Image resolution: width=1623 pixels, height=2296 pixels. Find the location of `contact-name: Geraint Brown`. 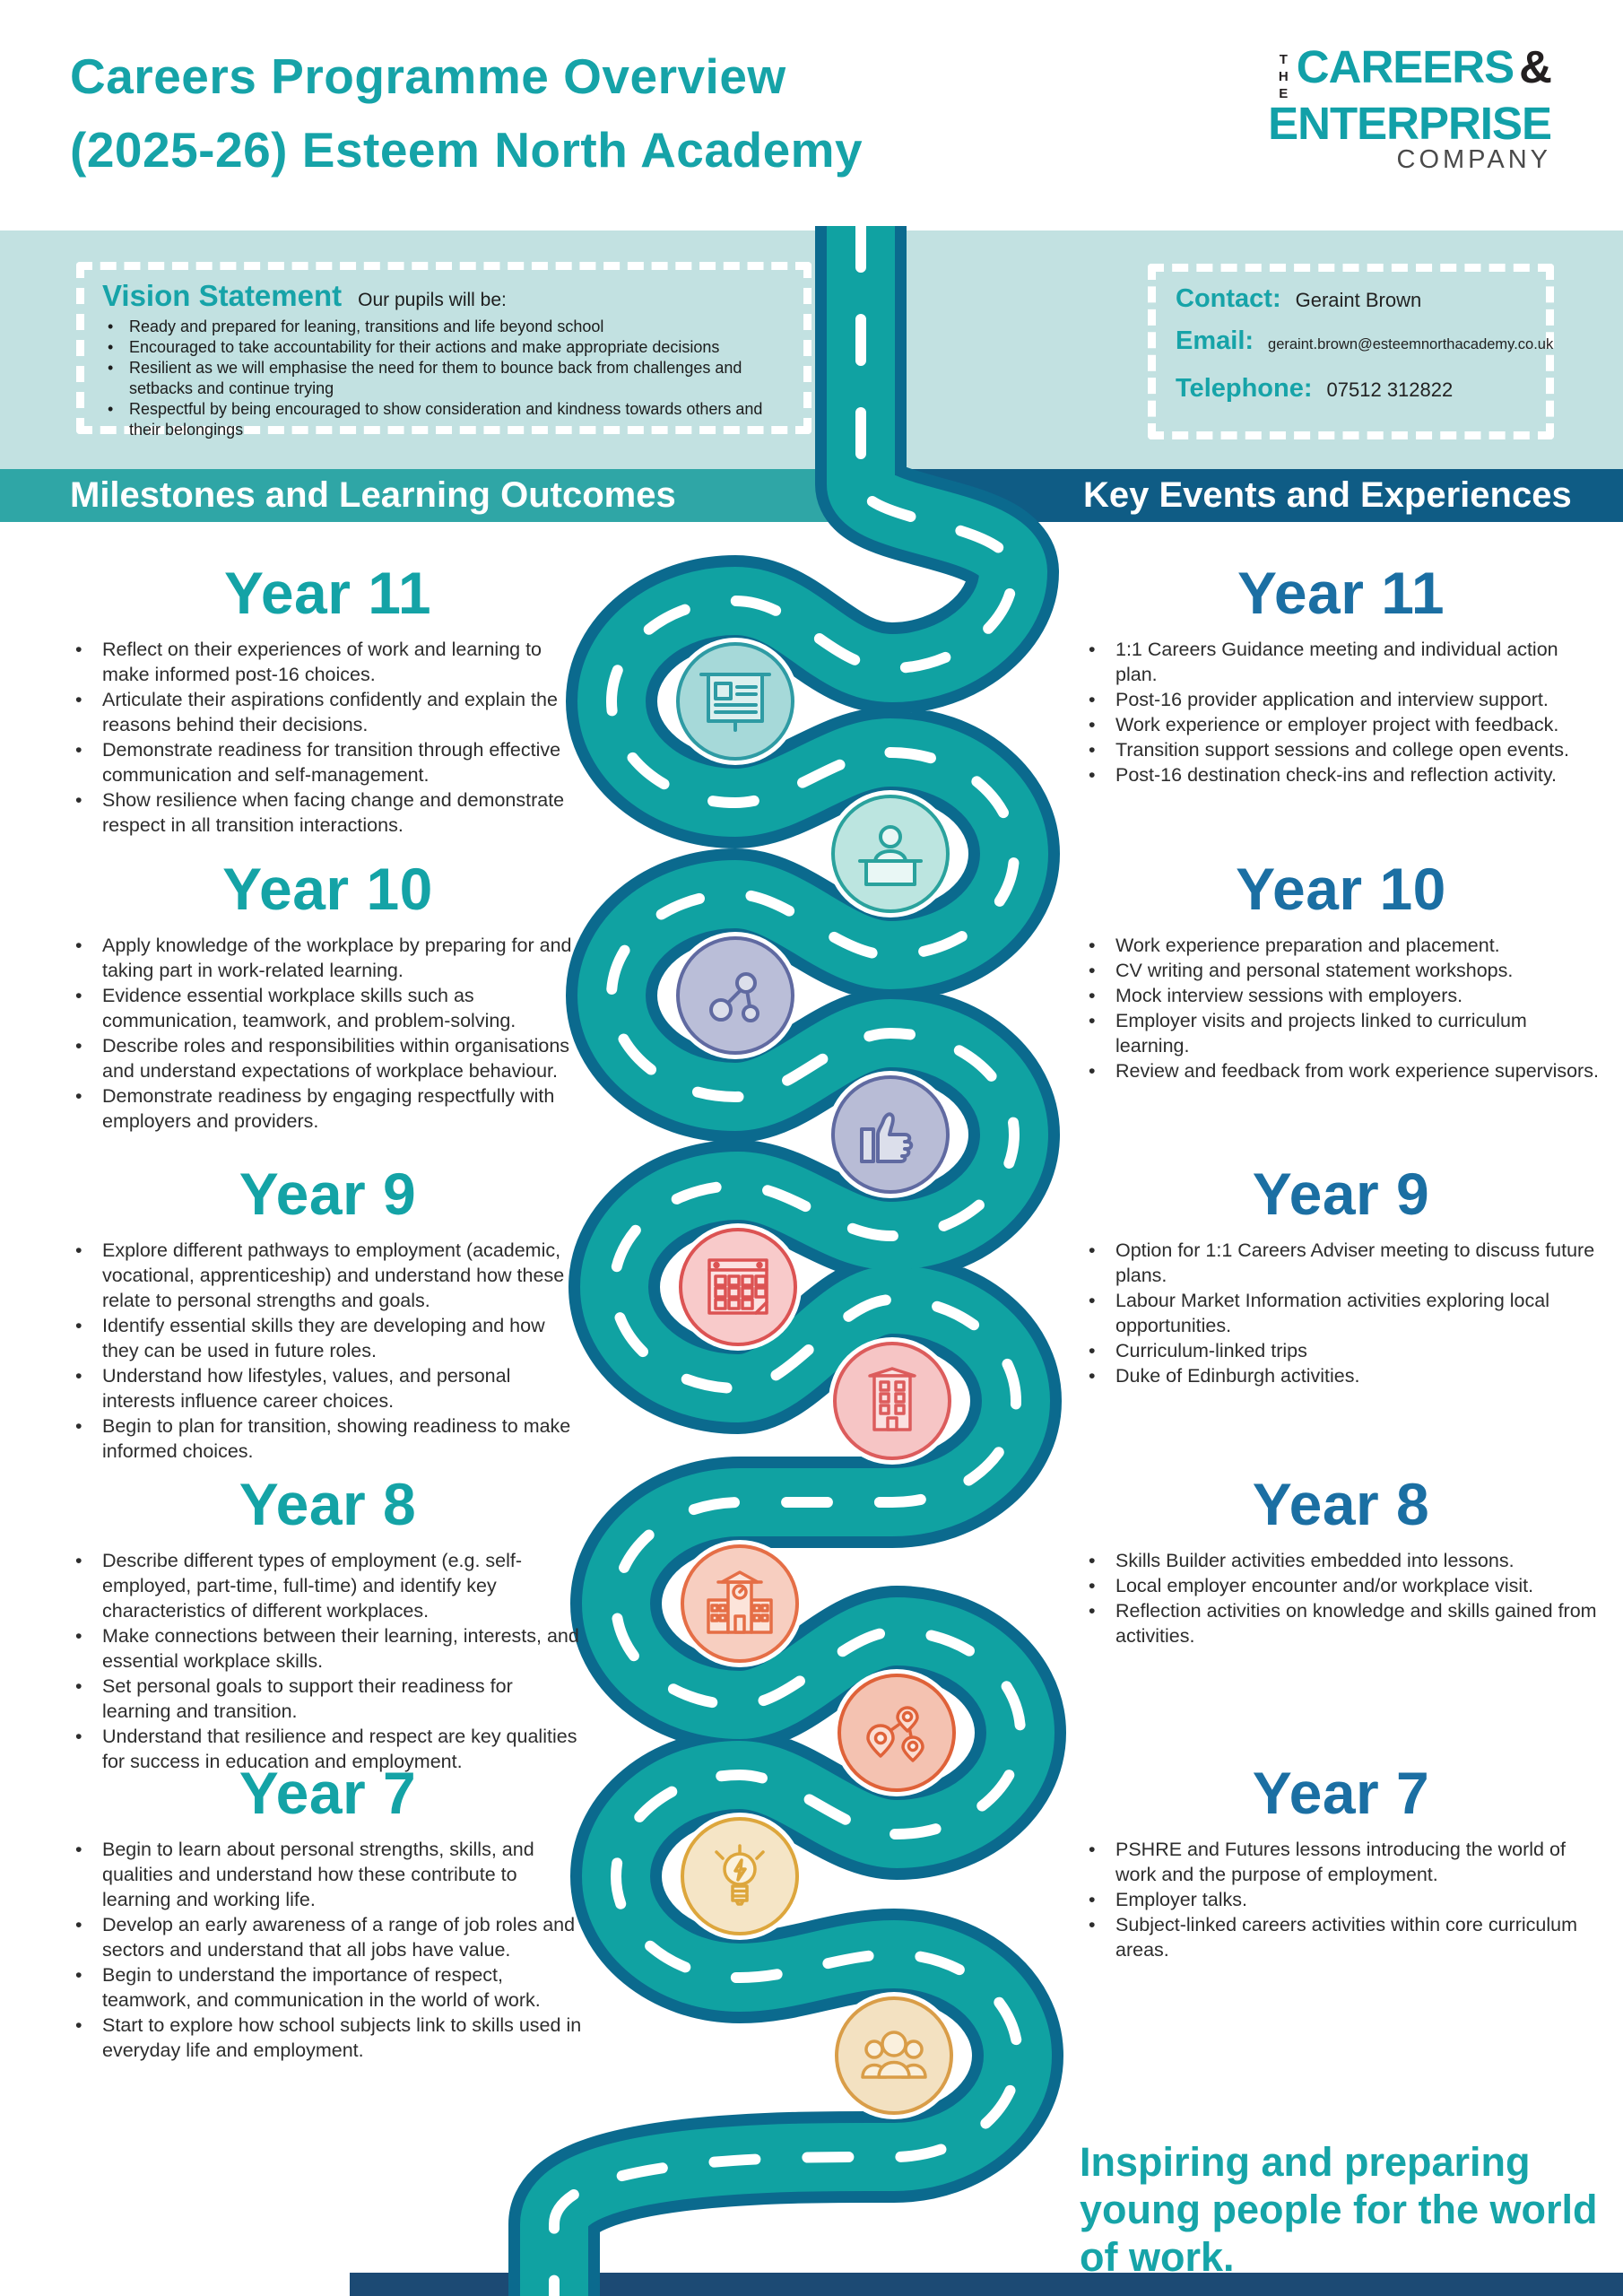

contact-name: Geraint Brown is located at coordinates (1358, 300).